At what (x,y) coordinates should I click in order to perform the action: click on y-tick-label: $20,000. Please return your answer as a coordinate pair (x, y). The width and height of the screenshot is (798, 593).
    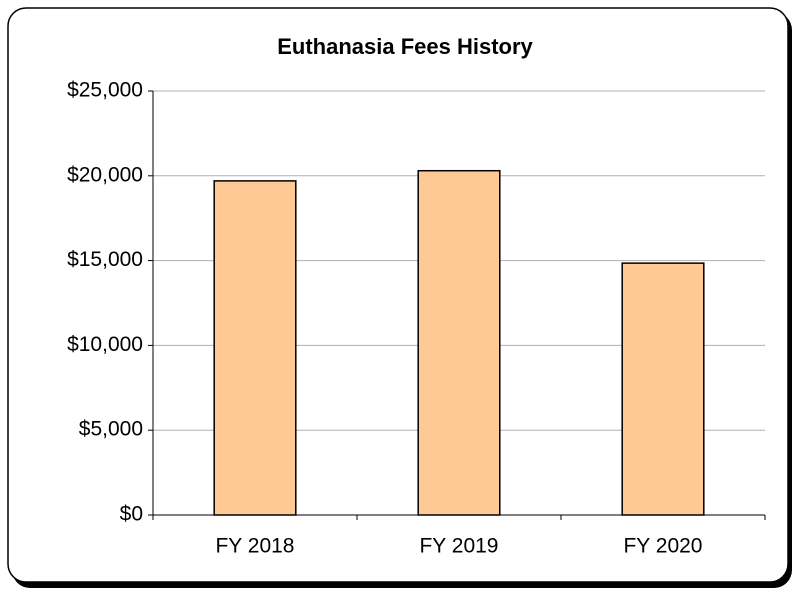
    Looking at the image, I should click on (105, 174).